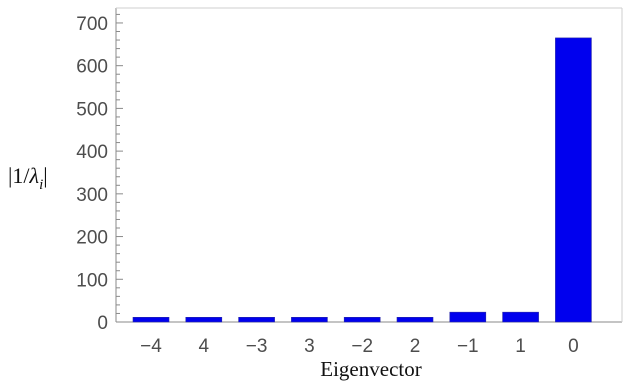 The width and height of the screenshot is (626, 388). What do you see at coordinates (468, 346) in the screenshot?
I see `x-tick-label: −1` at bounding box center [468, 346].